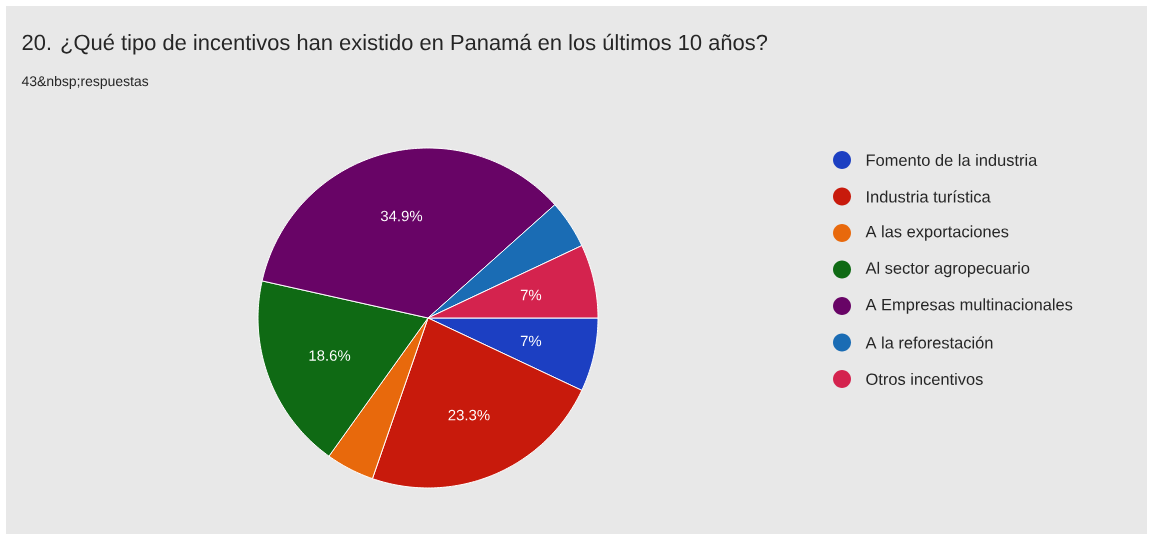 The height and width of the screenshot is (540, 1153). What do you see at coordinates (929, 342) in the screenshot?
I see `legend-label: A la reforestación` at bounding box center [929, 342].